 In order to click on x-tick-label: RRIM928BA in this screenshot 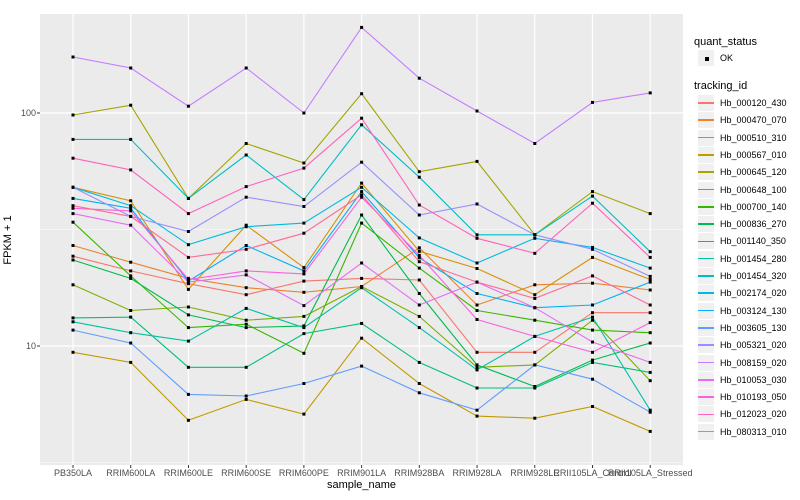, I will do `click(419, 473)`.